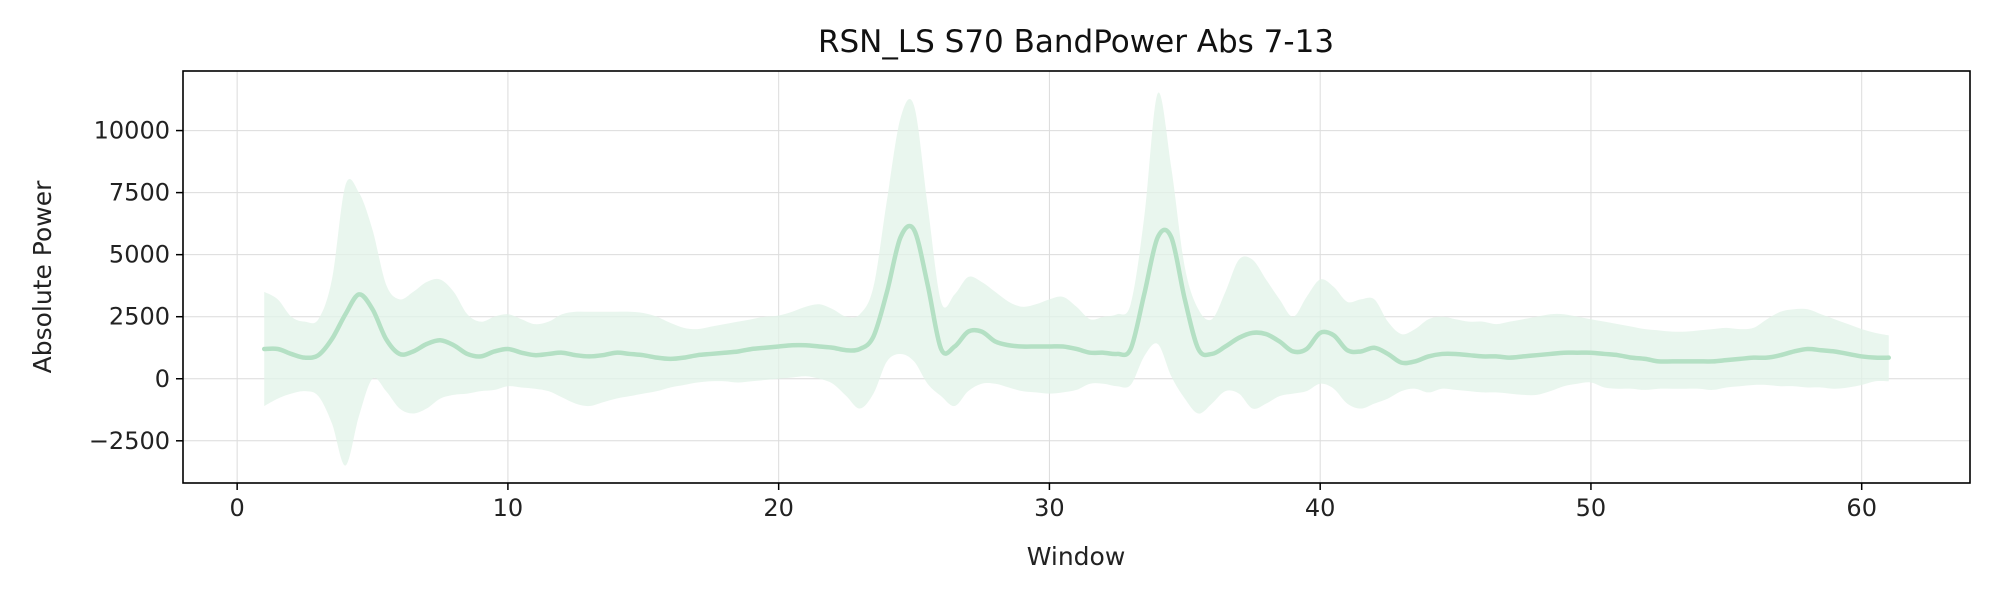 The width and height of the screenshot is (2000, 600). I want to click on y-tick-label: 10000, so click(132, 131).